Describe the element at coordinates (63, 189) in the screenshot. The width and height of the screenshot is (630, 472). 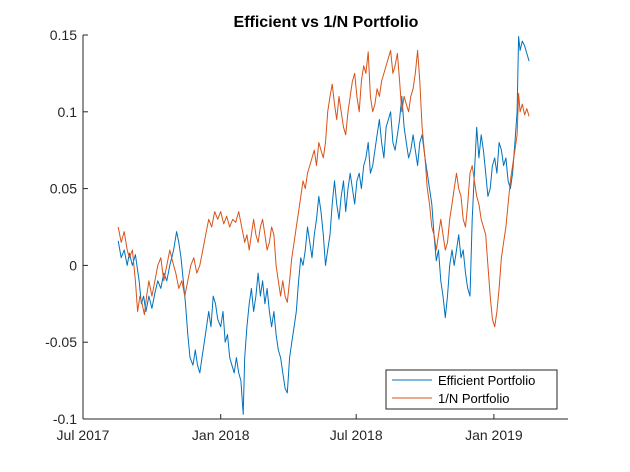
I see `y-tick-label: 0.05` at that location.